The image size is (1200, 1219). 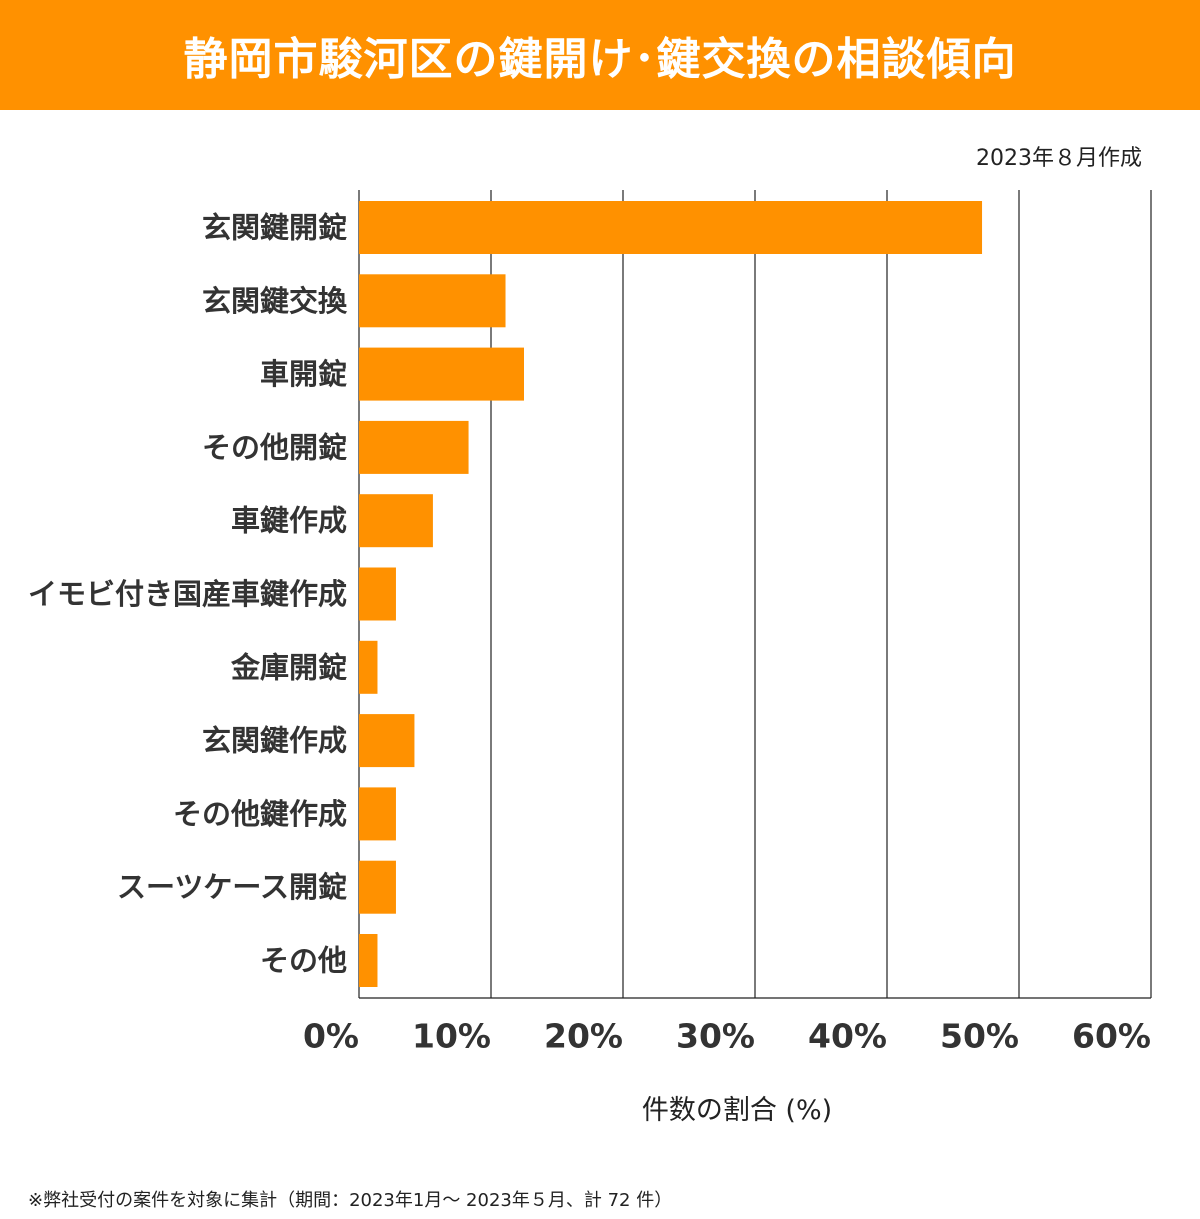 I want to click on x-tick-label-10: 10%, so click(x=451, y=1036).